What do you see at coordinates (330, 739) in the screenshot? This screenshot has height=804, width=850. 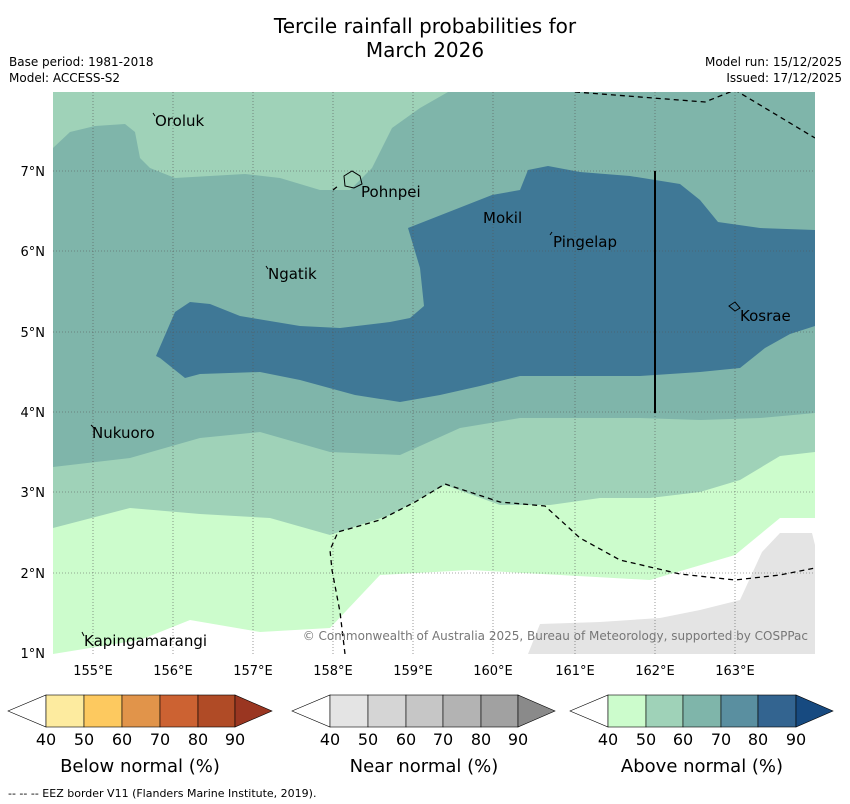 I see `cb-near-tick-40: 40` at bounding box center [330, 739].